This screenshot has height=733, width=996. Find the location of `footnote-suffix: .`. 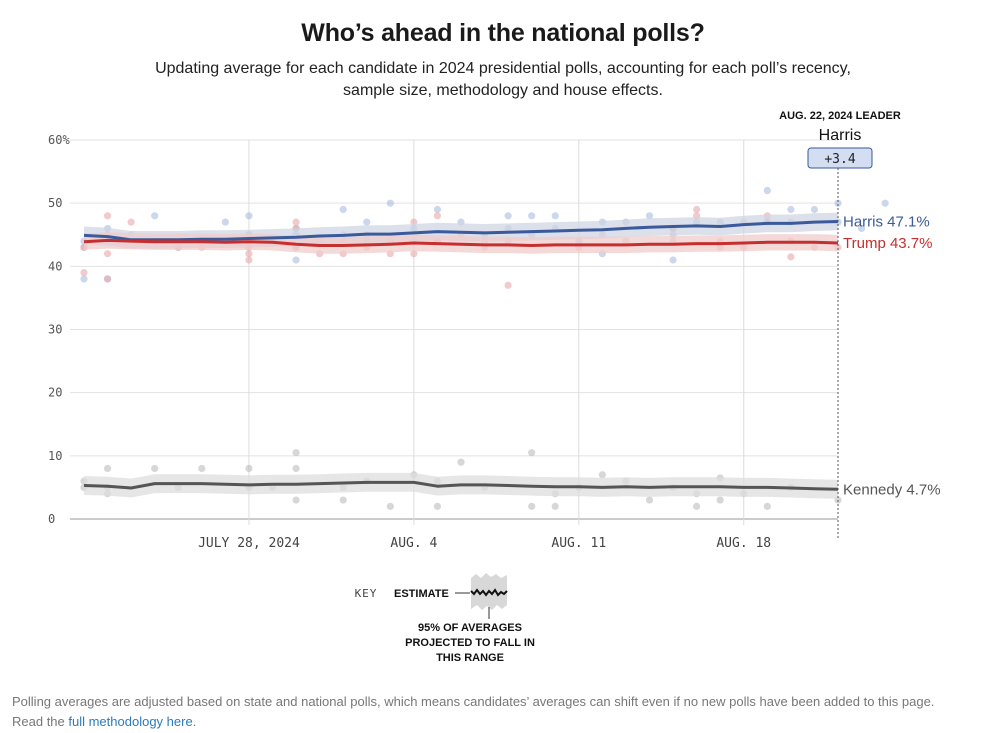

footnote-suffix: . is located at coordinates (194, 721).